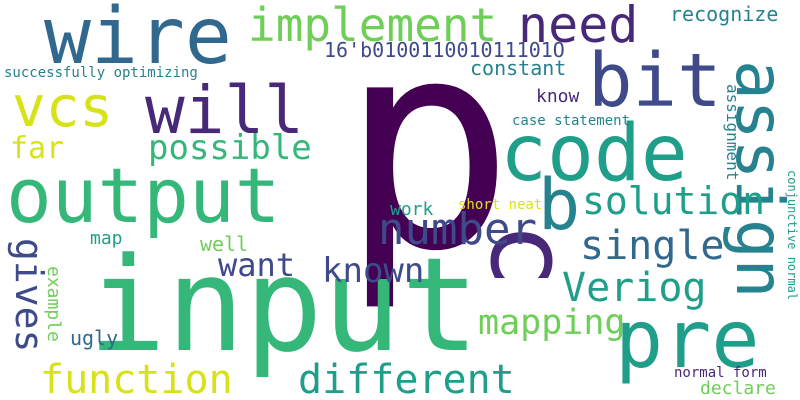  Describe the element at coordinates (53, 304) in the screenshot. I see `cloud-word: example` at that location.